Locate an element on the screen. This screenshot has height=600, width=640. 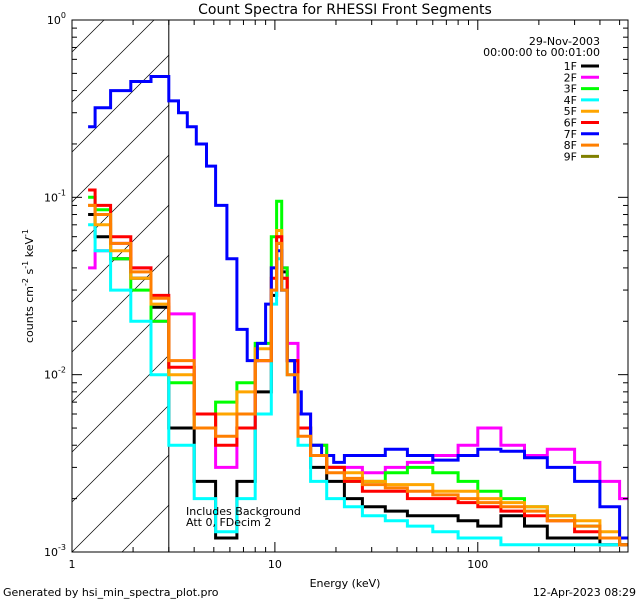
legend-label-7F: 7F is located at coordinates (570, 134).